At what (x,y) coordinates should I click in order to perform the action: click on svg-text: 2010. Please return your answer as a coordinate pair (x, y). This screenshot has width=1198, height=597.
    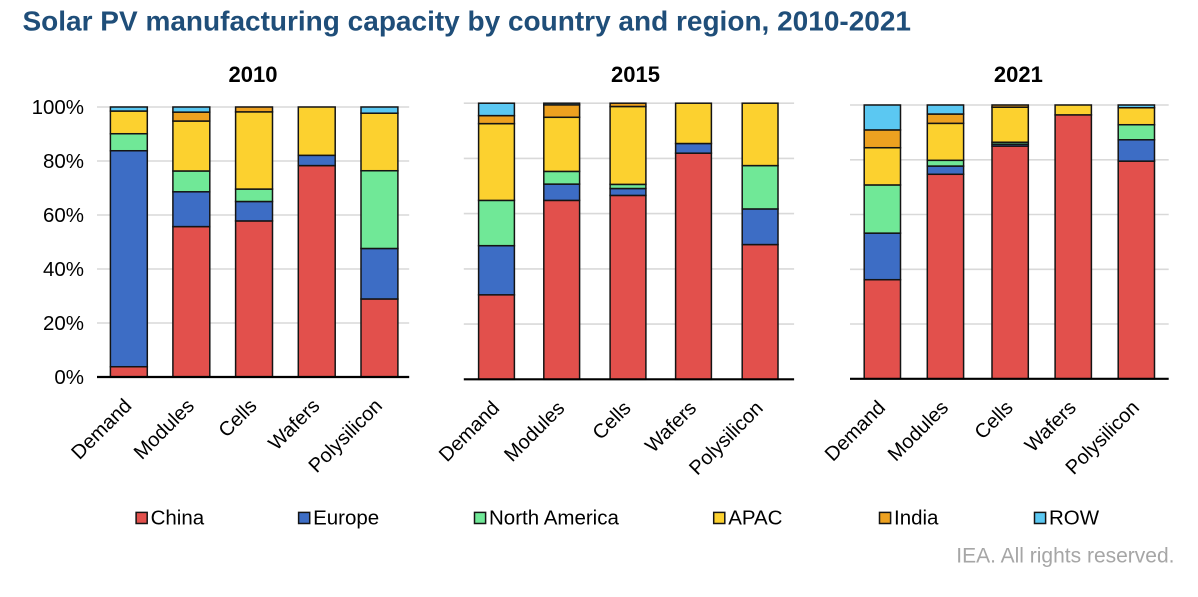
    Looking at the image, I should click on (253, 74).